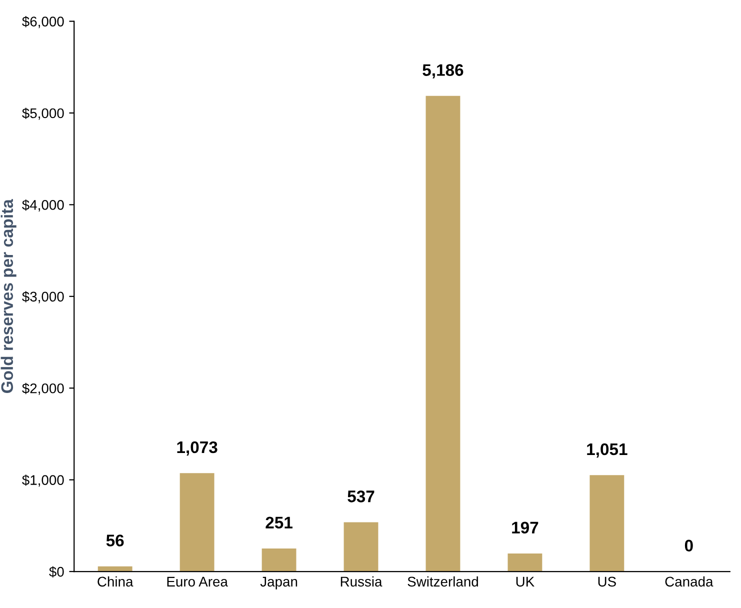 Image resolution: width=741 pixels, height=608 pixels. What do you see at coordinates (607, 581) in the screenshot?
I see `x-tick-label: US` at bounding box center [607, 581].